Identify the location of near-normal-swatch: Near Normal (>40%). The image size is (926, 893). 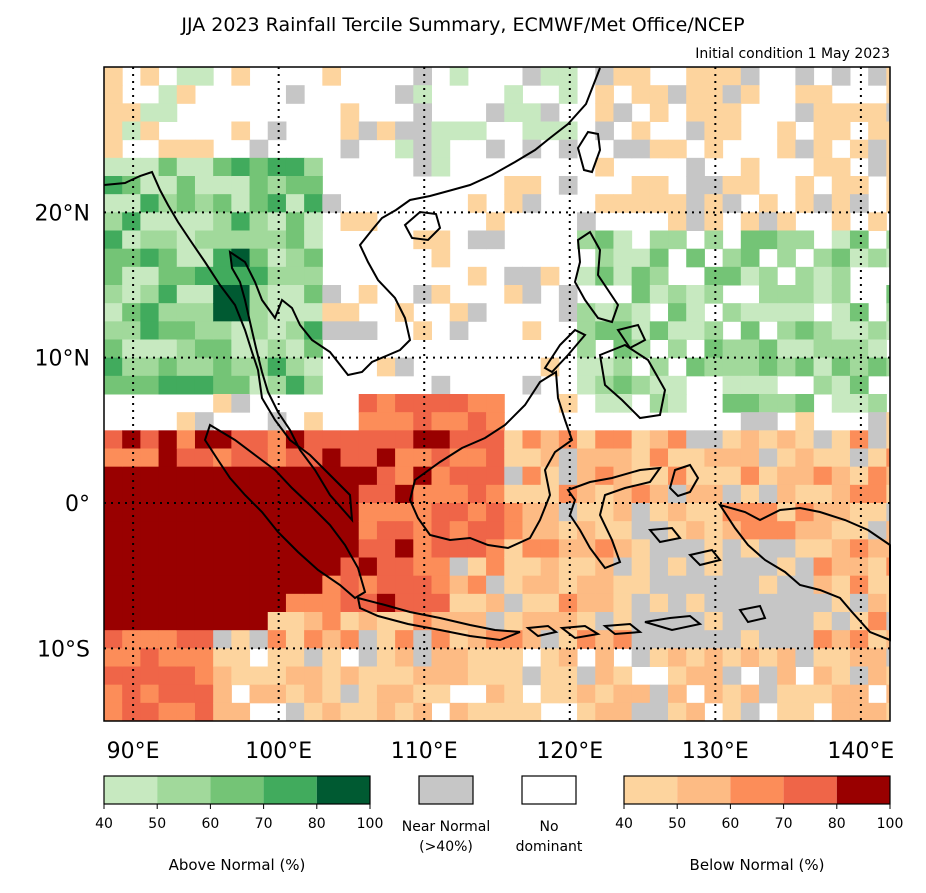
(446, 815).